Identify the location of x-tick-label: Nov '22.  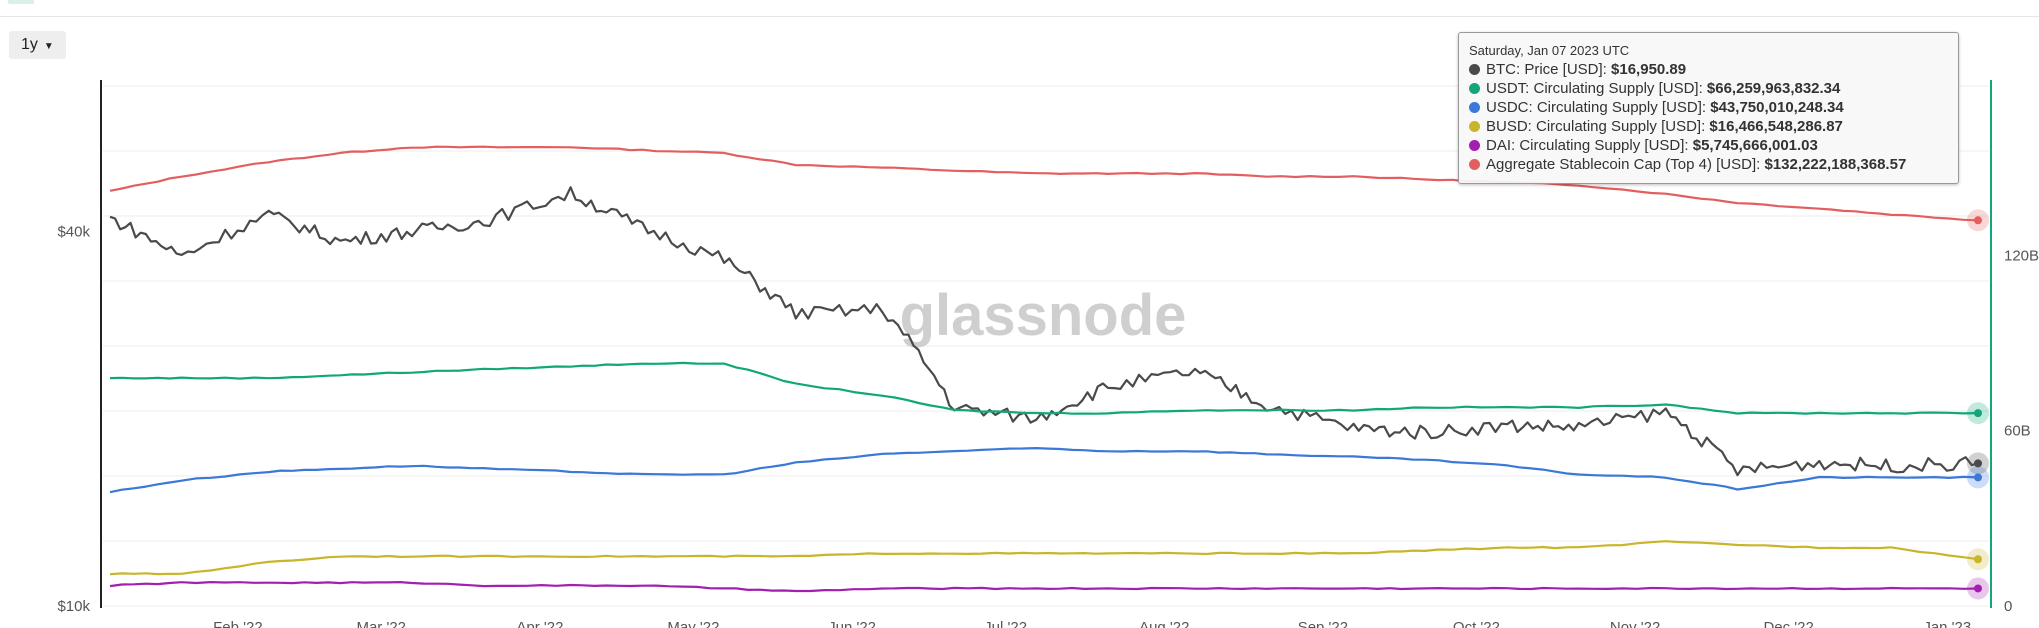
(1635, 623).